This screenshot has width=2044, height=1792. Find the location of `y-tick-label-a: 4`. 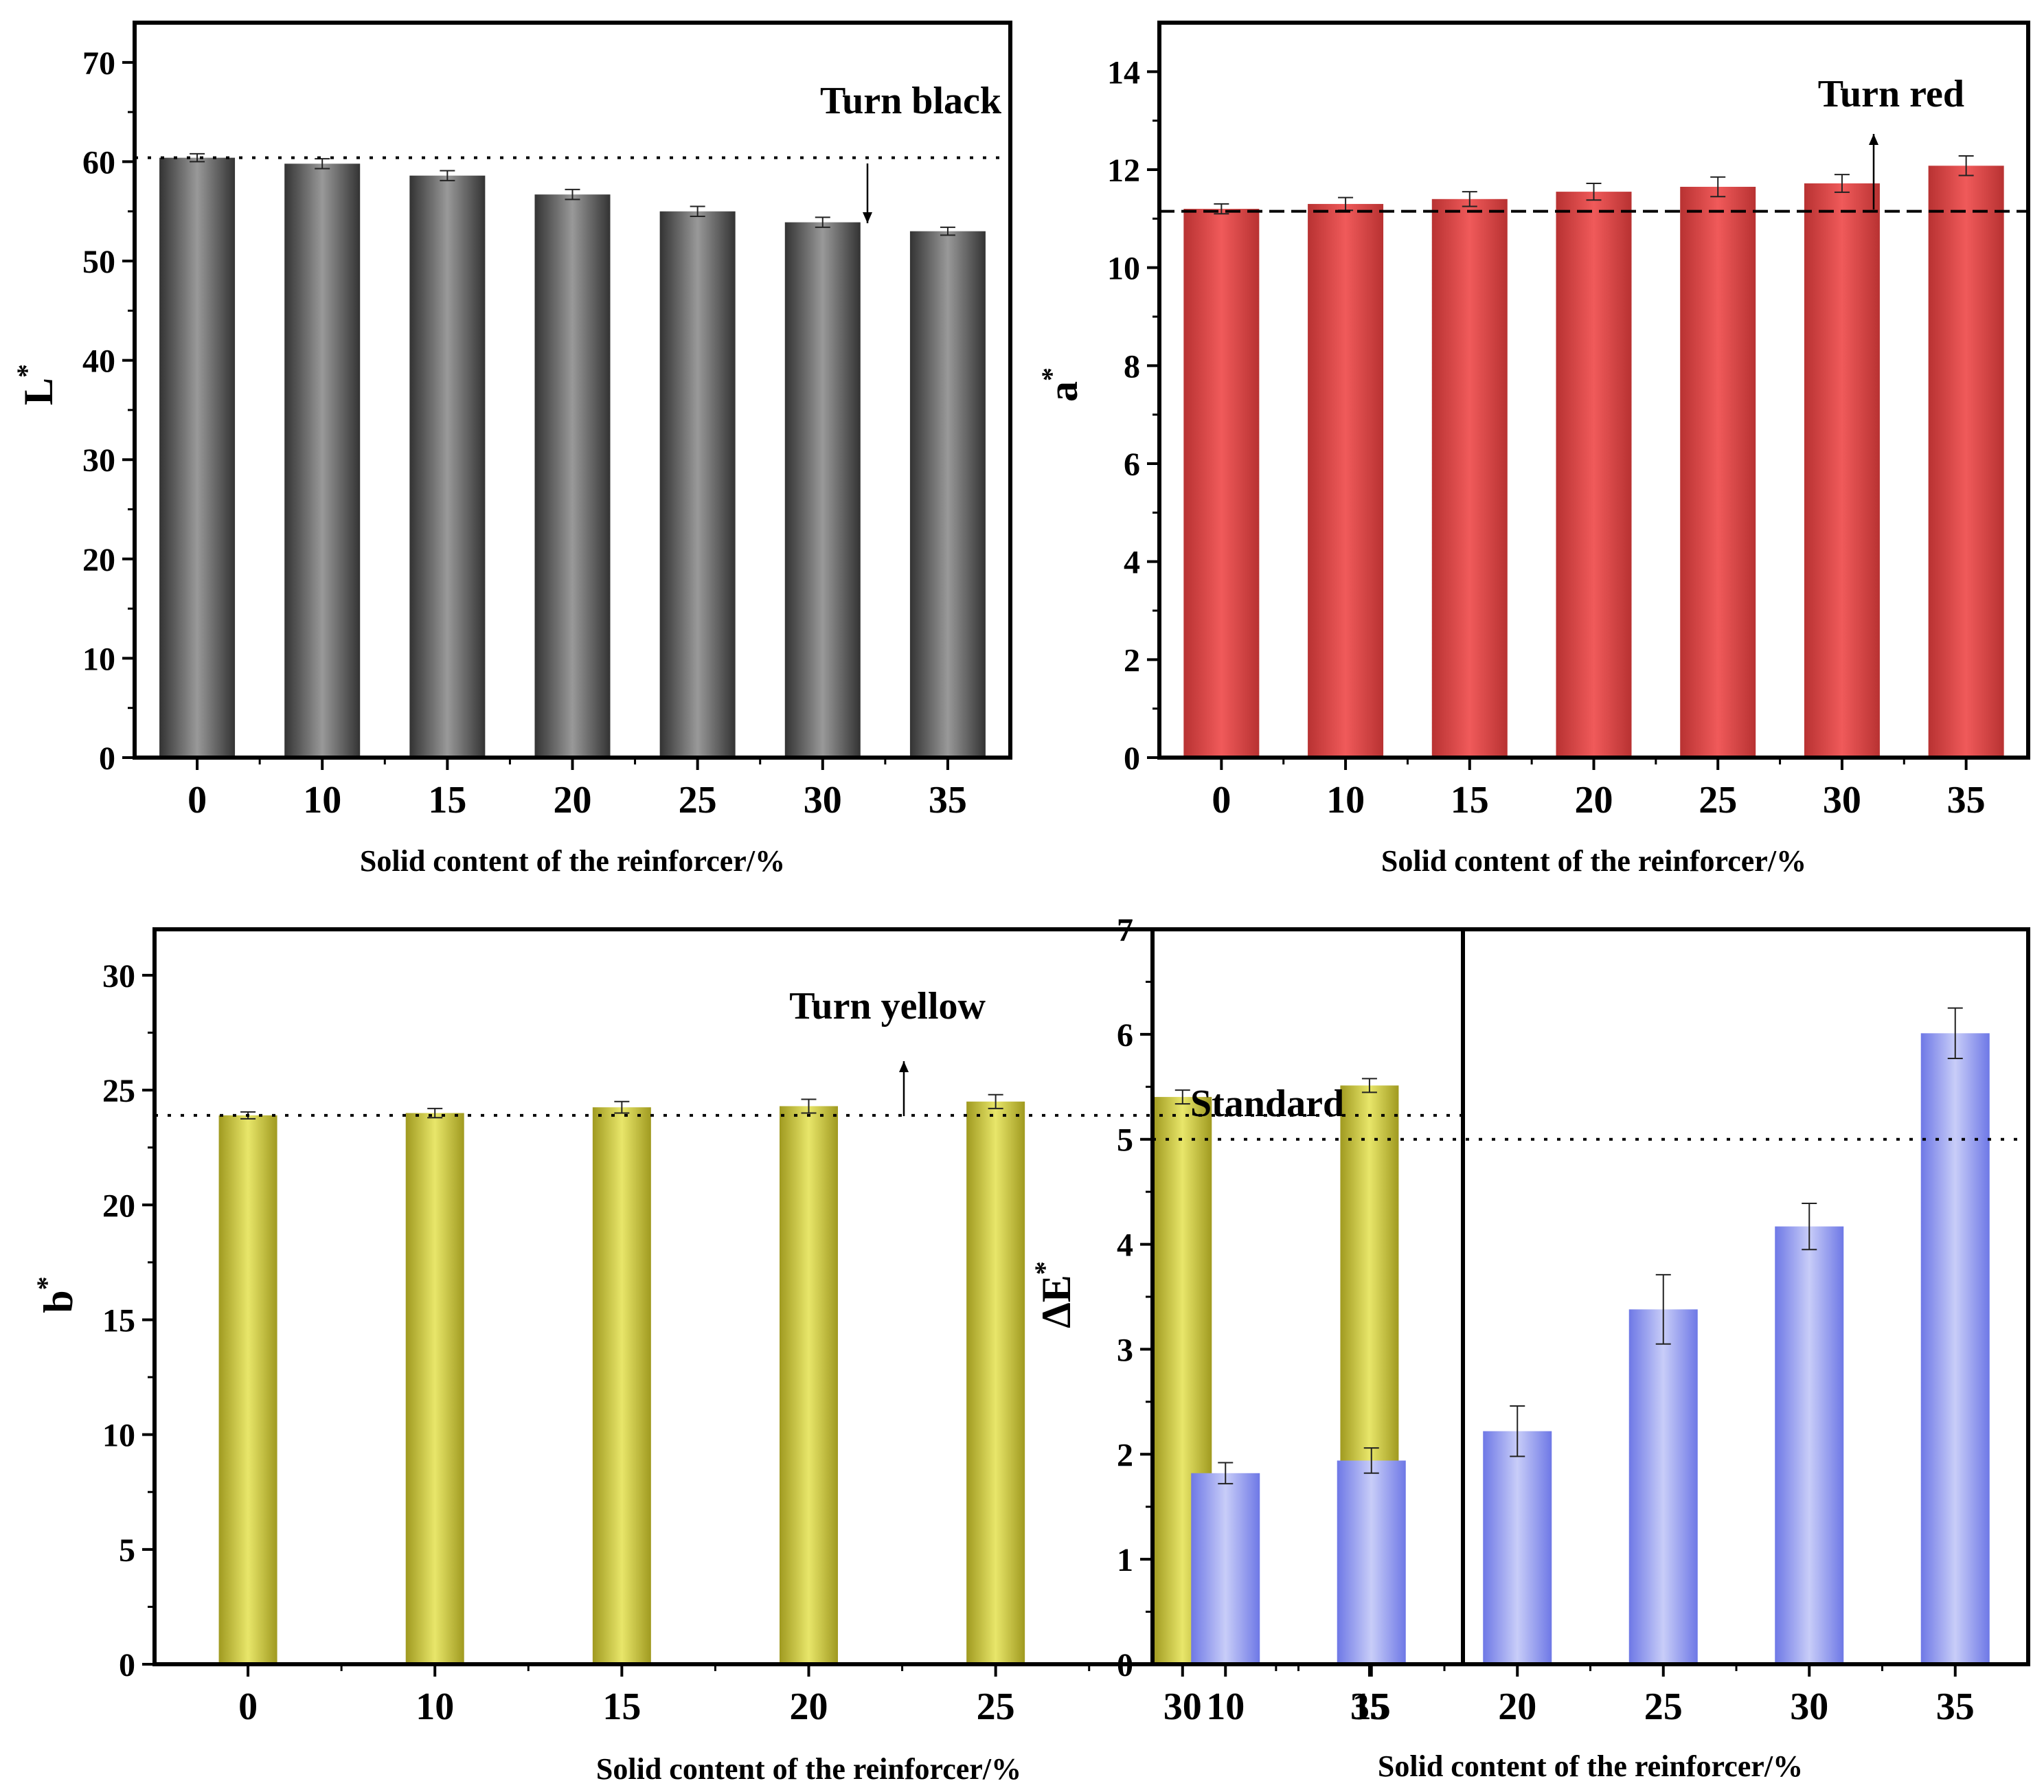

y-tick-label-a: 4 is located at coordinates (1132, 563).